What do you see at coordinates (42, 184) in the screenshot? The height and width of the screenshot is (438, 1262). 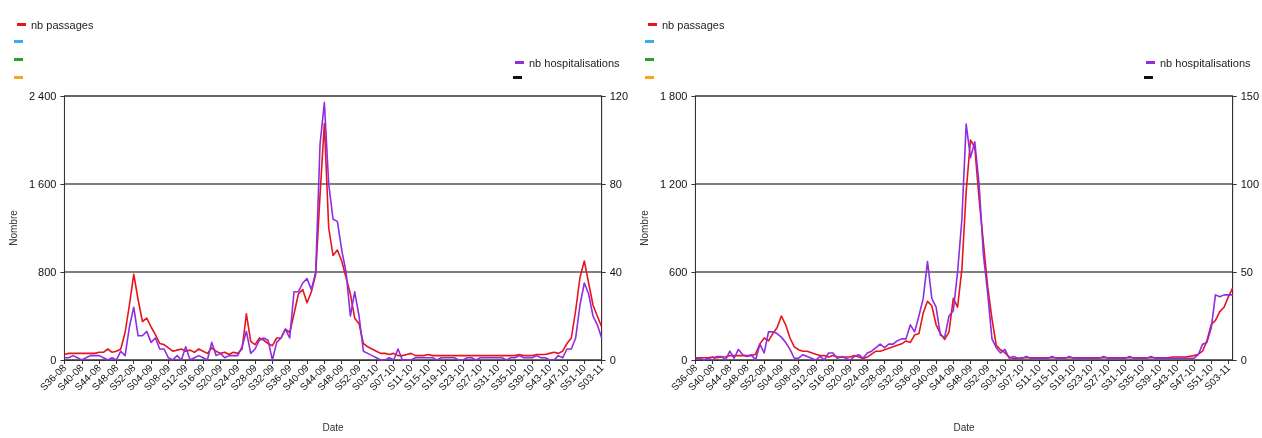 I see `y-tick-label: 1 600` at bounding box center [42, 184].